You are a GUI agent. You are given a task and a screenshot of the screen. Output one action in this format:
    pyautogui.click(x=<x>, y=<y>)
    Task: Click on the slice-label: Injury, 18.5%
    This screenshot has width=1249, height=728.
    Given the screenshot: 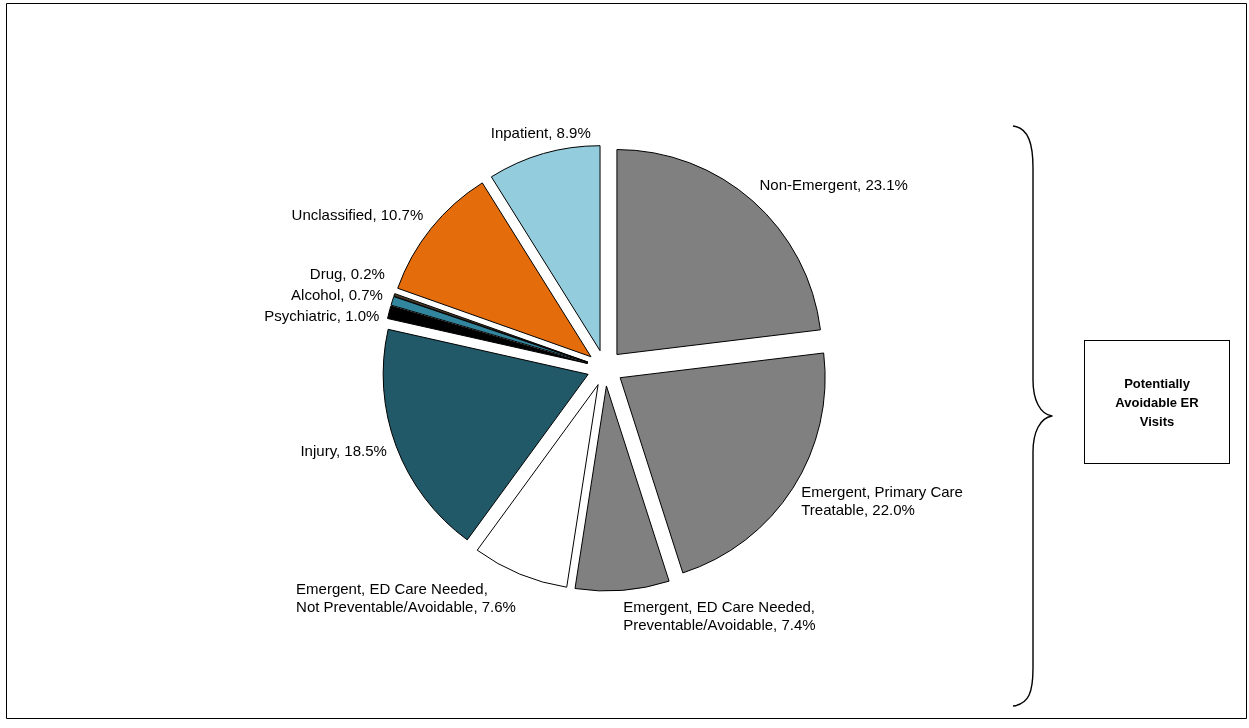 What is the action you would take?
    pyautogui.click(x=343, y=451)
    